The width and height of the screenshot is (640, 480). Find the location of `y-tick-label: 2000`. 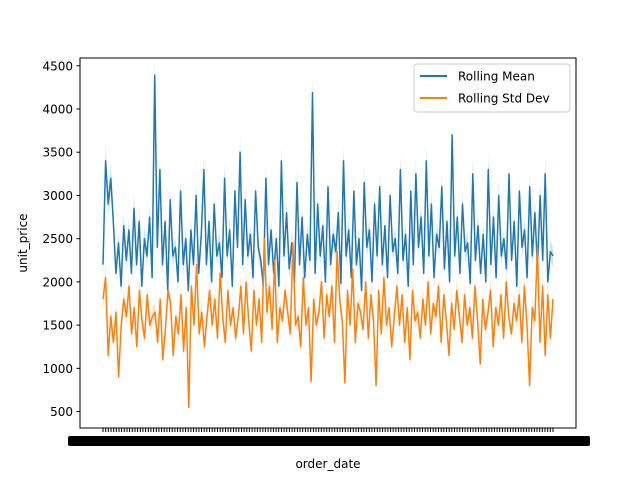

y-tick-label: 2000 is located at coordinates (57, 282).